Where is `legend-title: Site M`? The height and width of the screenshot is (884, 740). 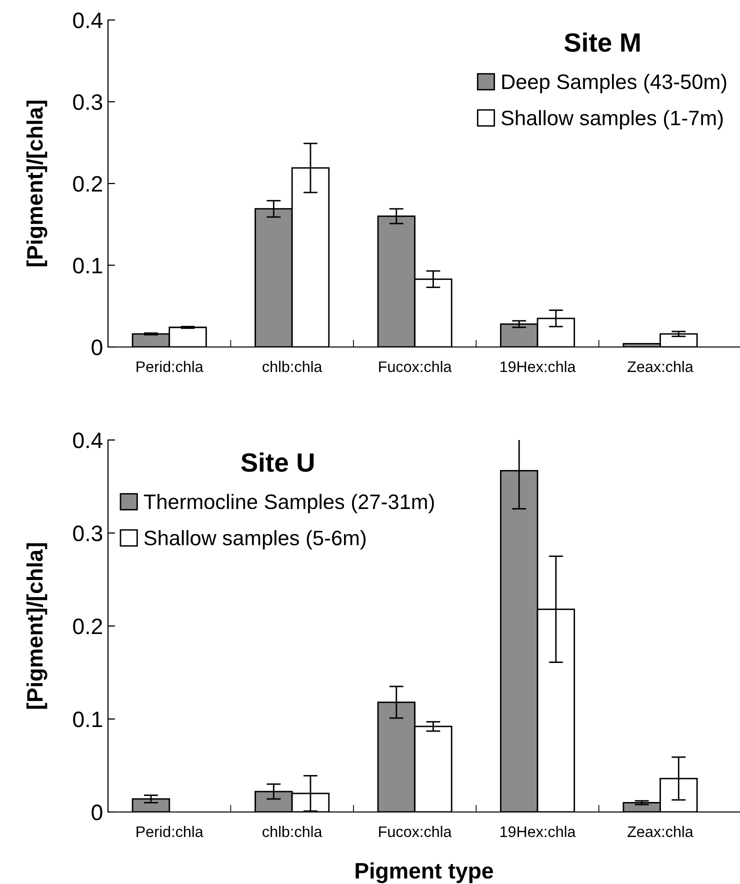
legend-title: Site M is located at coordinates (602, 42).